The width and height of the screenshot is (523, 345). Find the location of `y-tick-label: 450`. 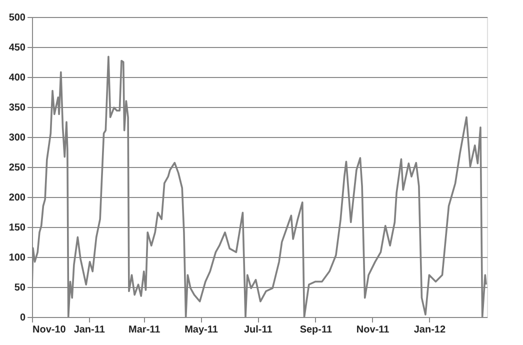

y-tick-label: 450 is located at coordinates (17, 48).